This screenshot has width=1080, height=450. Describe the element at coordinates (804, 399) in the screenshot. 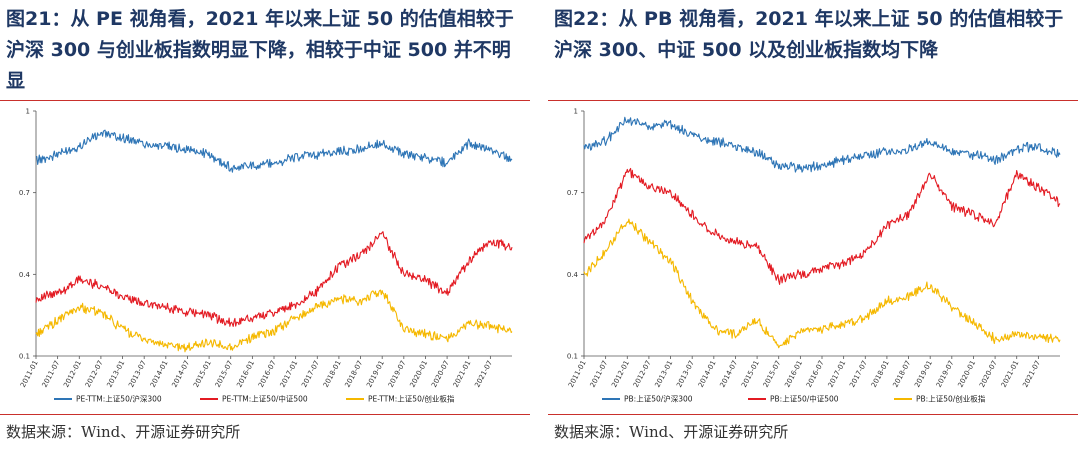

I see `legend-label: PB:上证50/中证500` at that location.